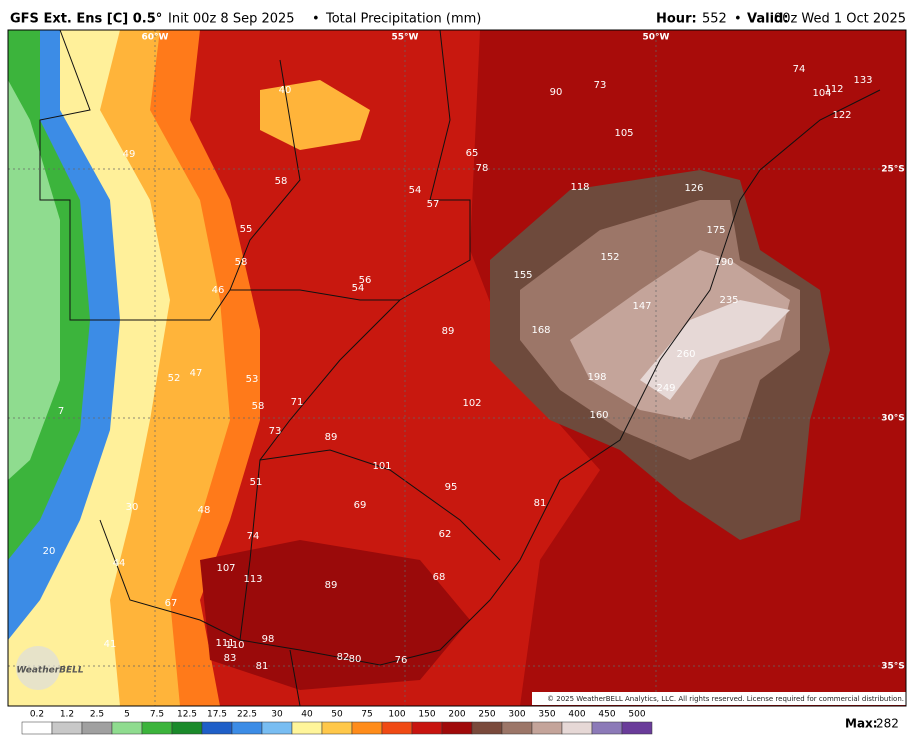 The width and height of the screenshot is (914, 754). I want to click on map-value: 82, so click(343, 657).